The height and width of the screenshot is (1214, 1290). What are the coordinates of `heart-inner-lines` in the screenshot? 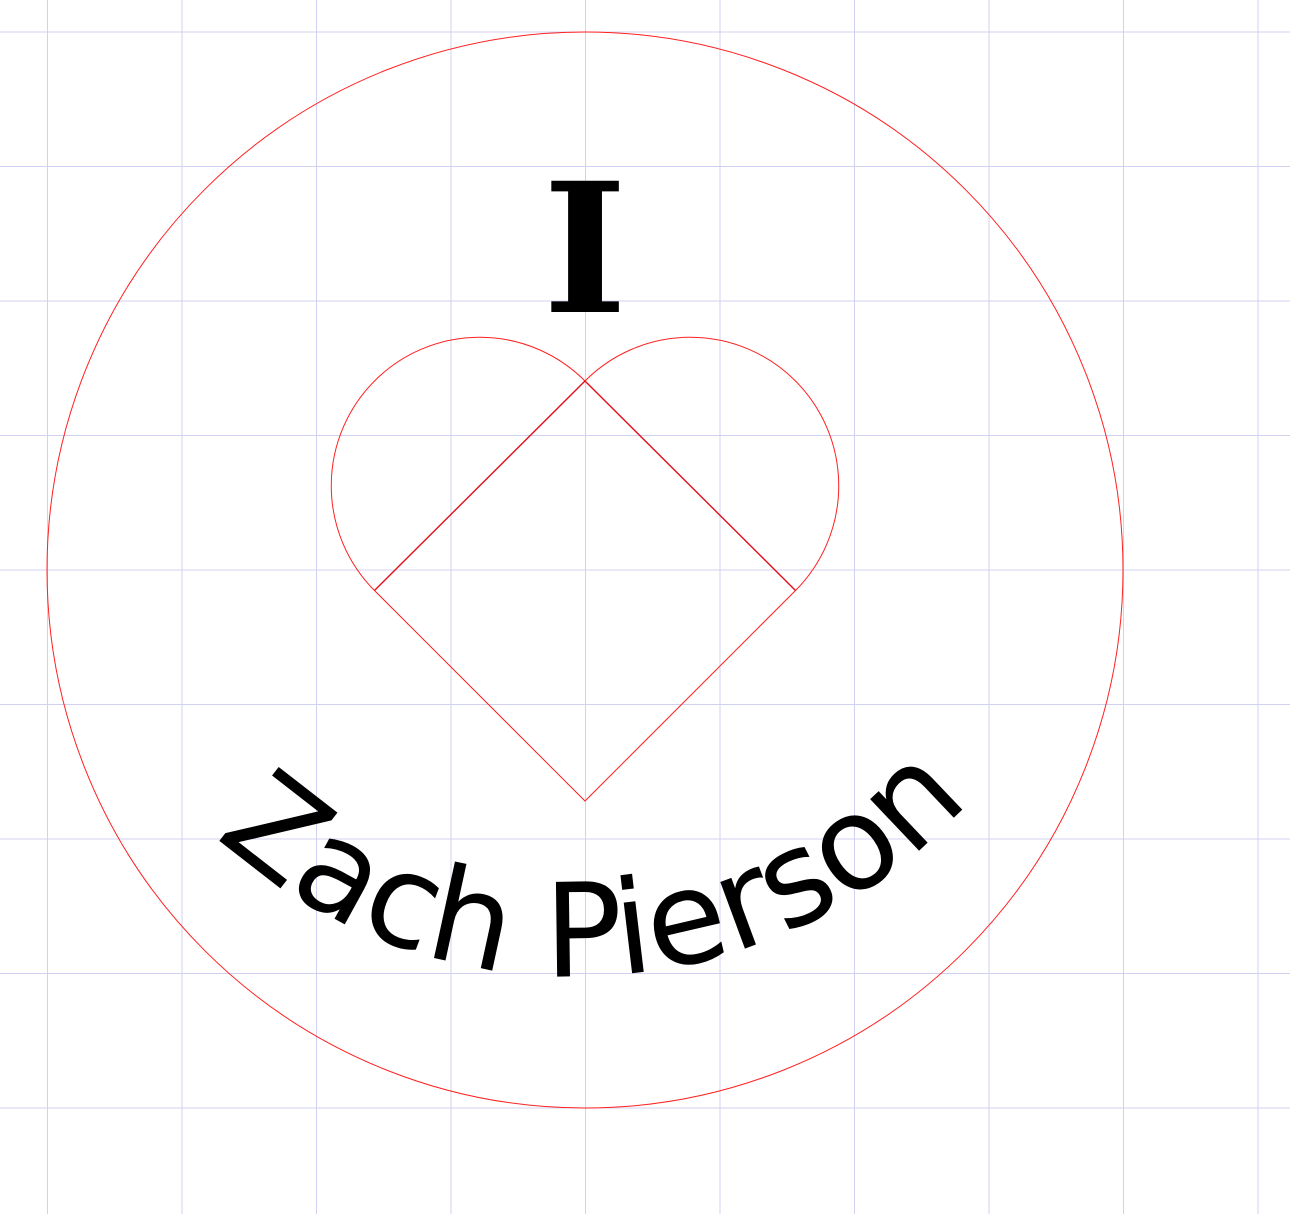 It's located at (585, 485).